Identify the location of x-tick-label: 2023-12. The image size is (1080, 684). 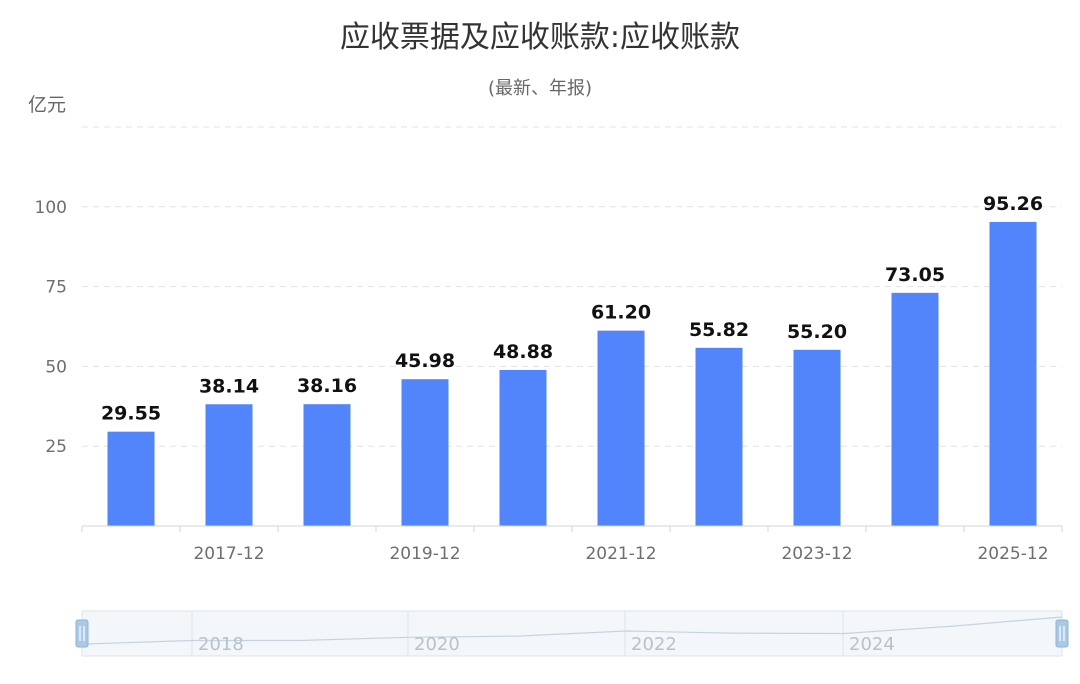
(816, 554).